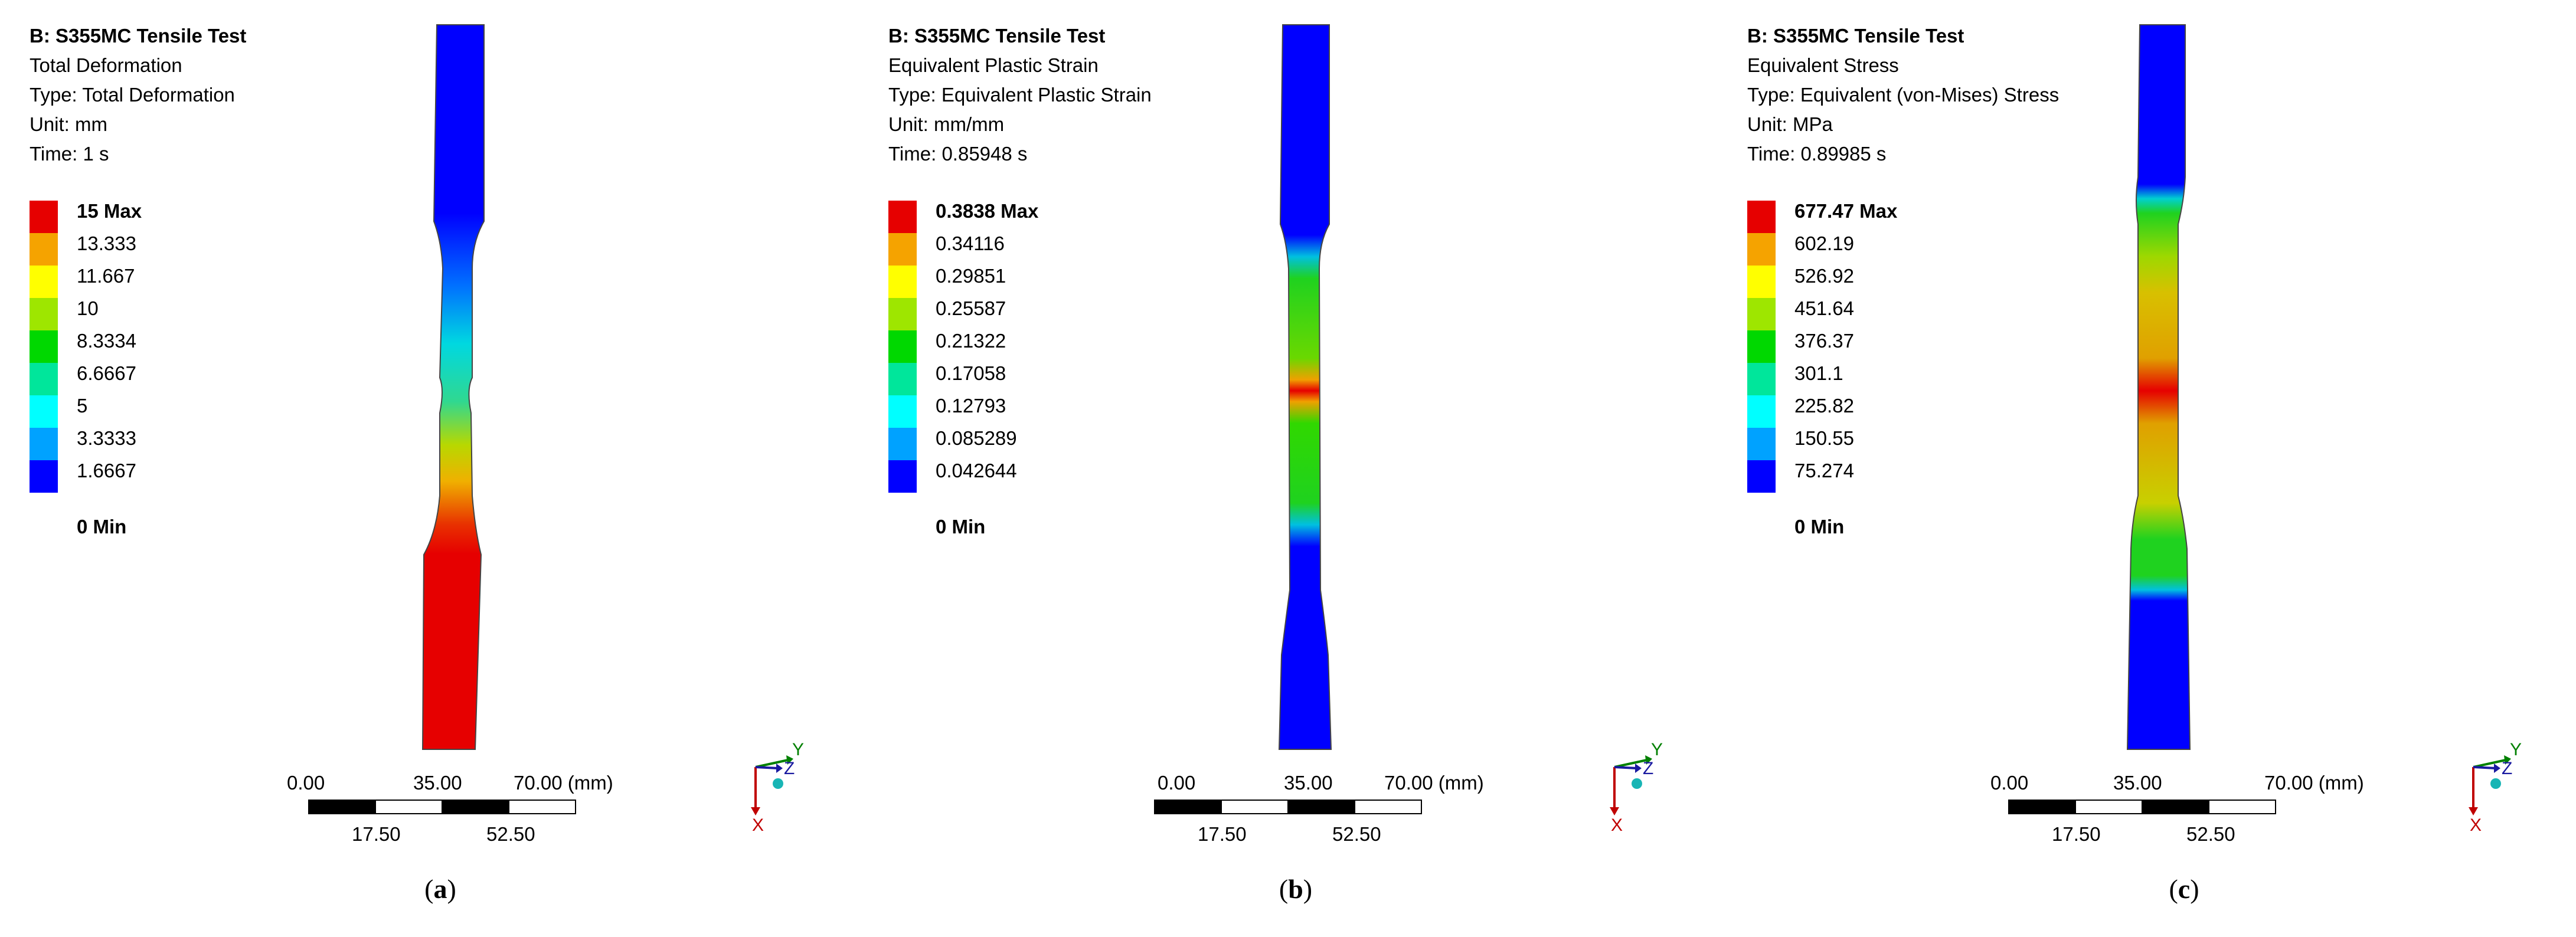 This screenshot has width=2576, height=937. I want to click on legend-label: 3.3333, so click(106, 438).